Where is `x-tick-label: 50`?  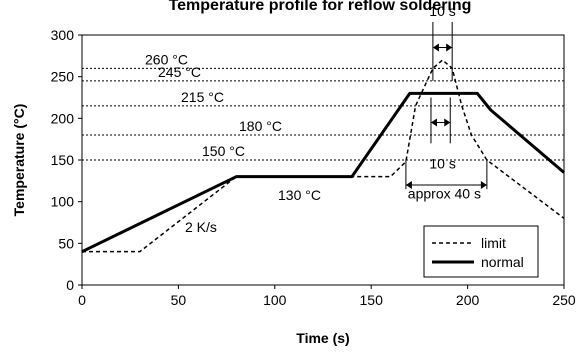
x-tick-label: 50 is located at coordinates (179, 300).